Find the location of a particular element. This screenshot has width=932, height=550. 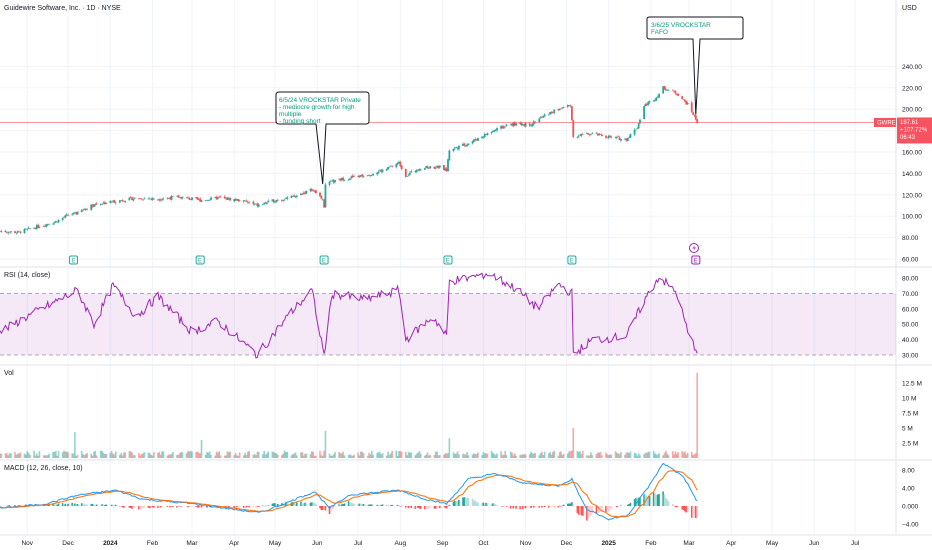

macd-axis: 8.00 4.00 0.000 −4.00 is located at coordinates (910, 498).